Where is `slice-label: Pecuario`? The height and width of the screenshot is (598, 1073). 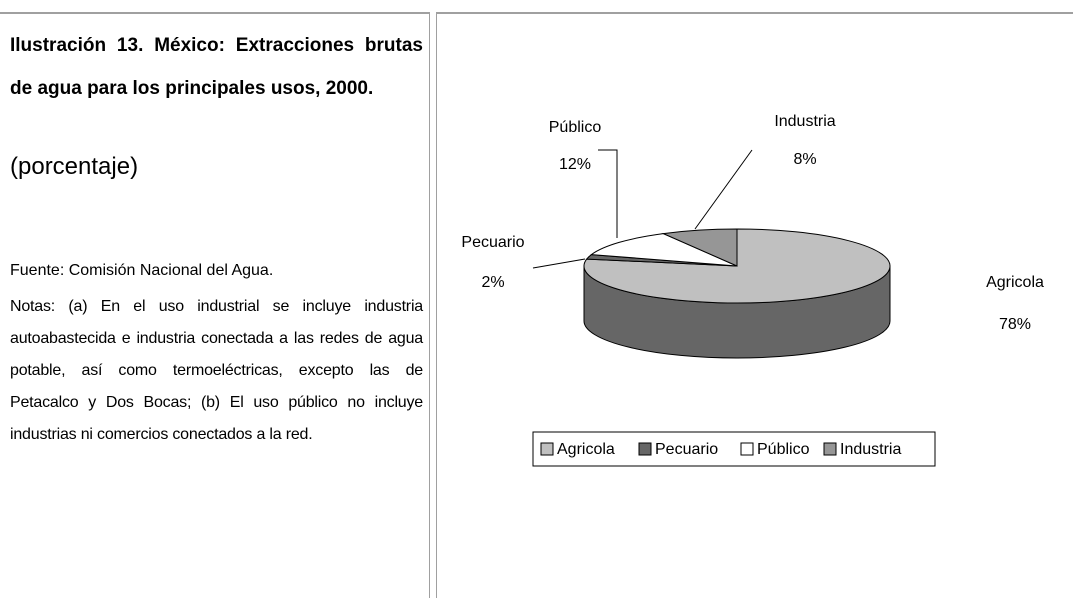
slice-label: Pecuario is located at coordinates (492, 242).